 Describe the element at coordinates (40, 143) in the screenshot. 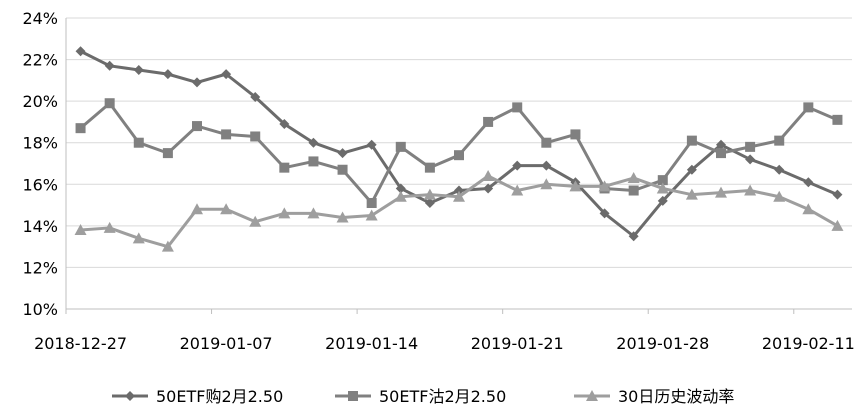

I see `y-tick-label: 18%` at that location.